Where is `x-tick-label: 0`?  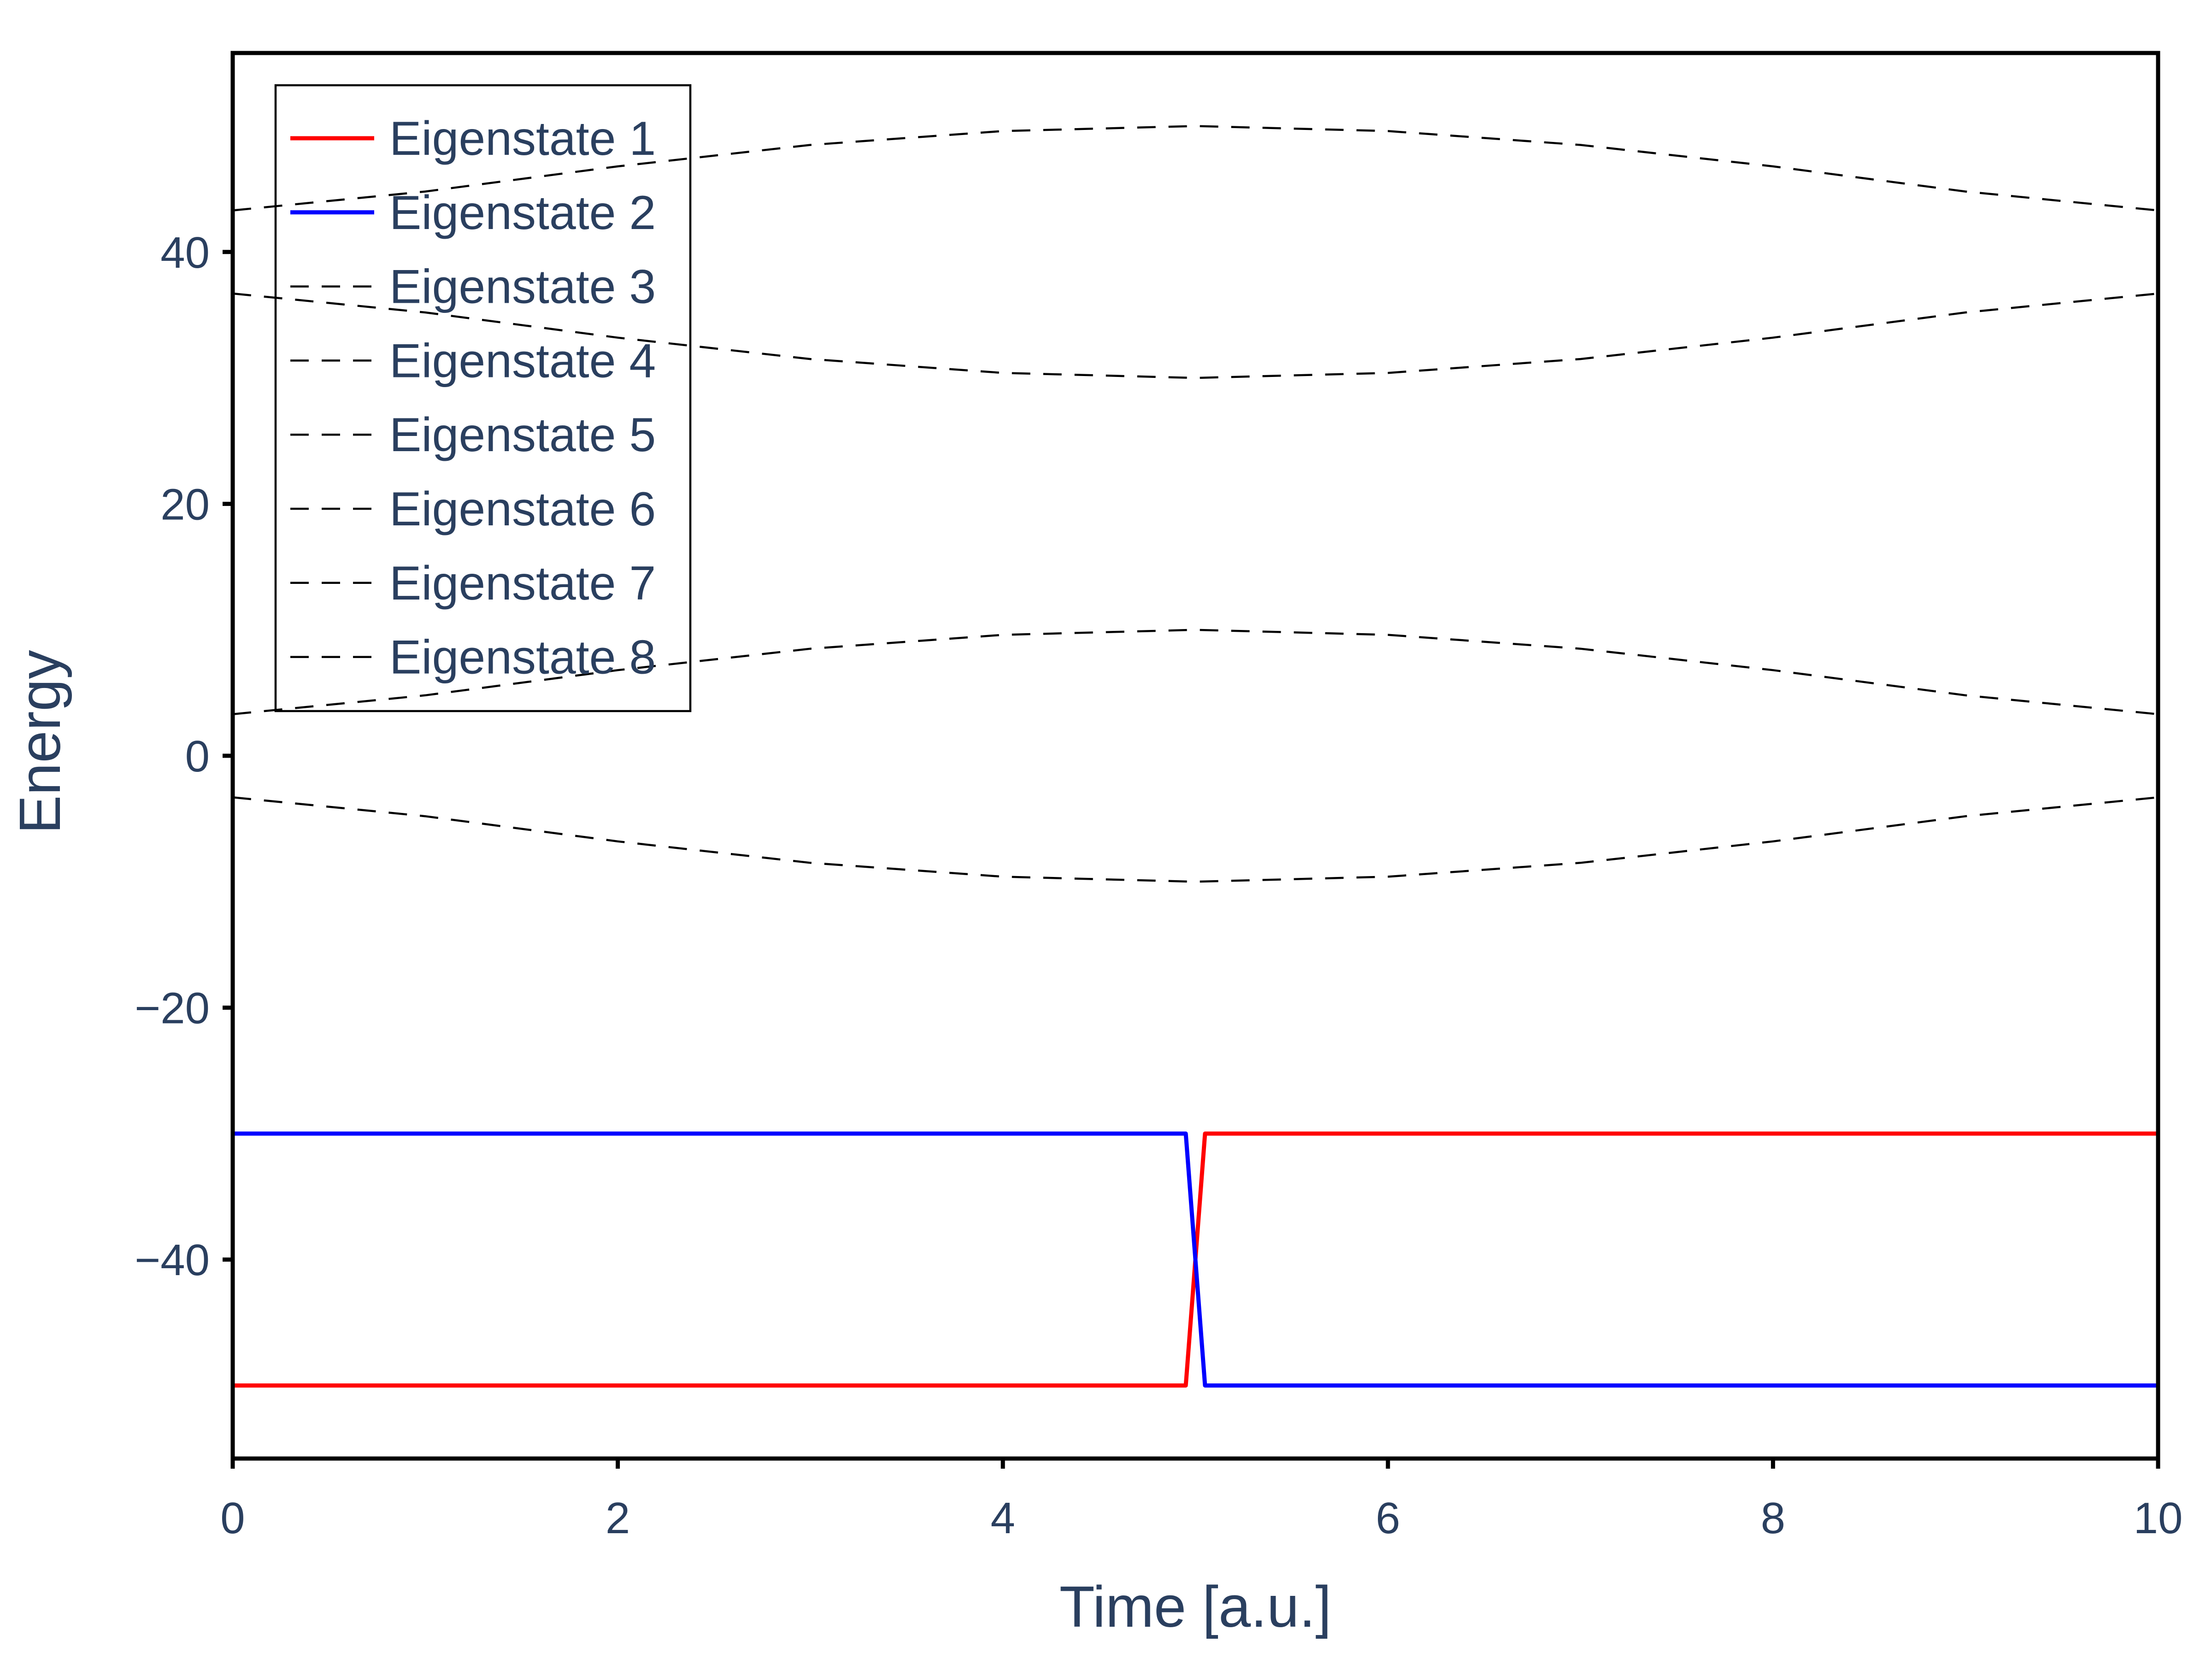
x-tick-label: 0 is located at coordinates (232, 1518).